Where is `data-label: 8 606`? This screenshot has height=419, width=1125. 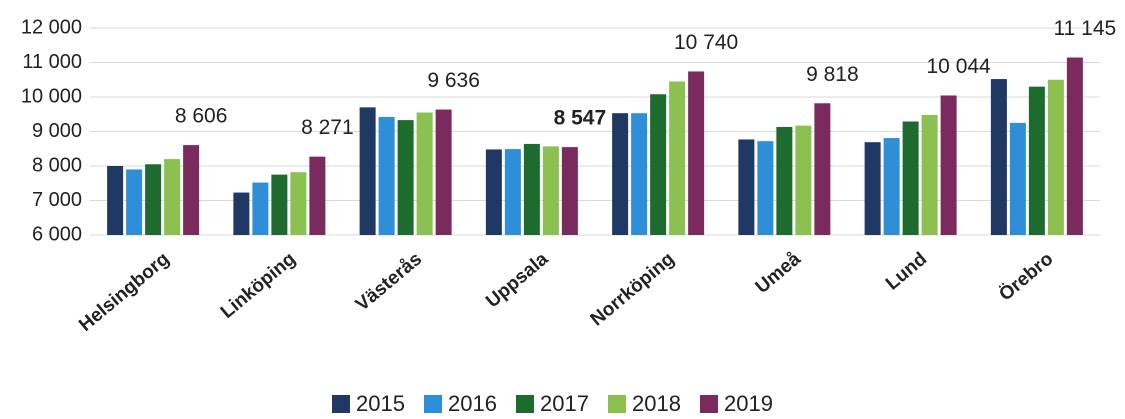
data-label: 8 606 is located at coordinates (201, 116).